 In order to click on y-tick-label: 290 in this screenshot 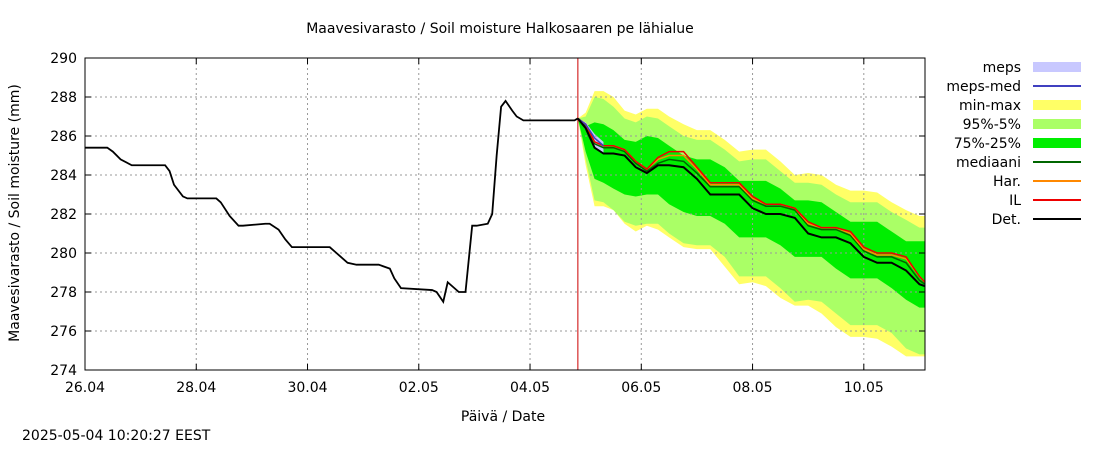, I will do `click(63, 59)`.